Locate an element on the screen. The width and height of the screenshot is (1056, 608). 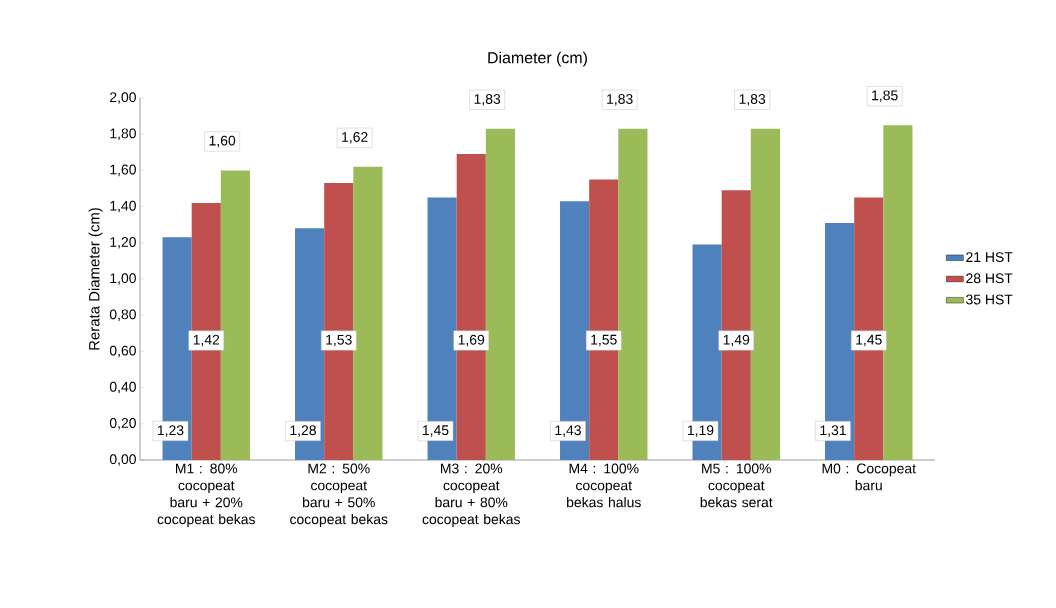
data-label: 1,62 is located at coordinates (355, 138).